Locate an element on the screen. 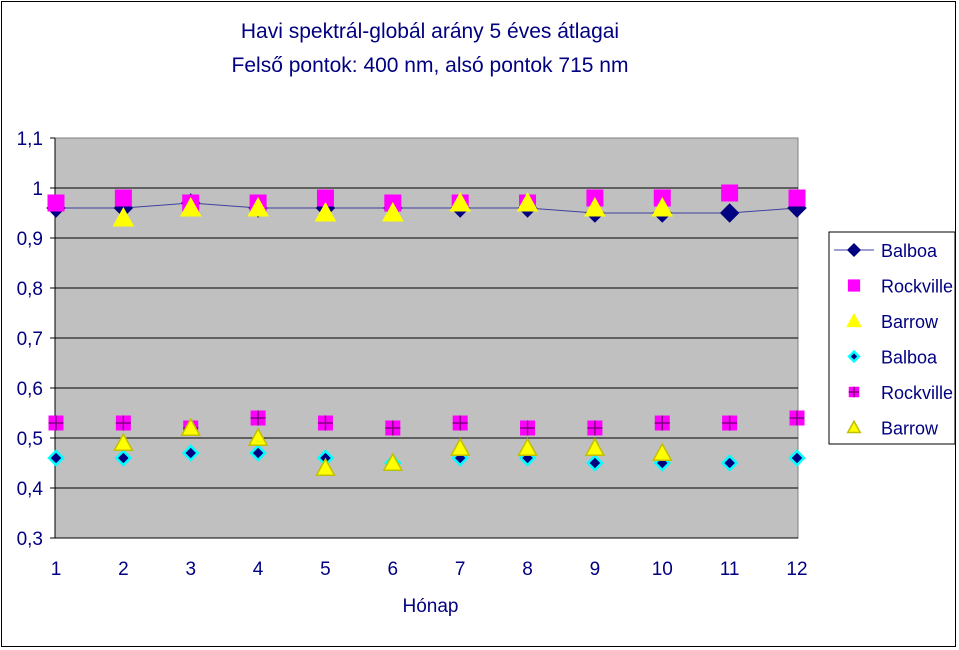 This screenshot has height=650, width=959. x-tick-label: 8 is located at coordinates (527, 569).